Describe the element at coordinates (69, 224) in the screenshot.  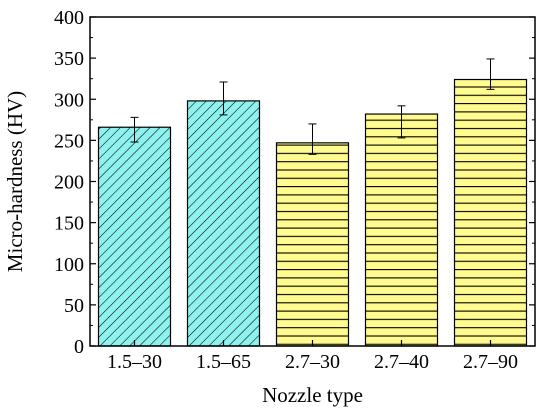
I see `y-tick-label: 150` at that location.